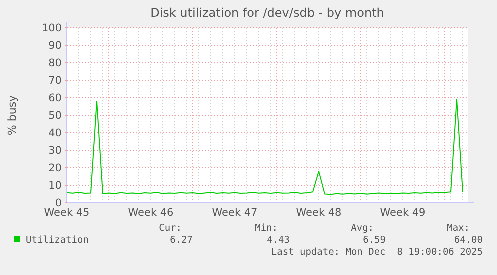 The width and height of the screenshot is (497, 275). Describe the element at coordinates (458, 228) in the screenshot. I see `text: Max:` at that location.